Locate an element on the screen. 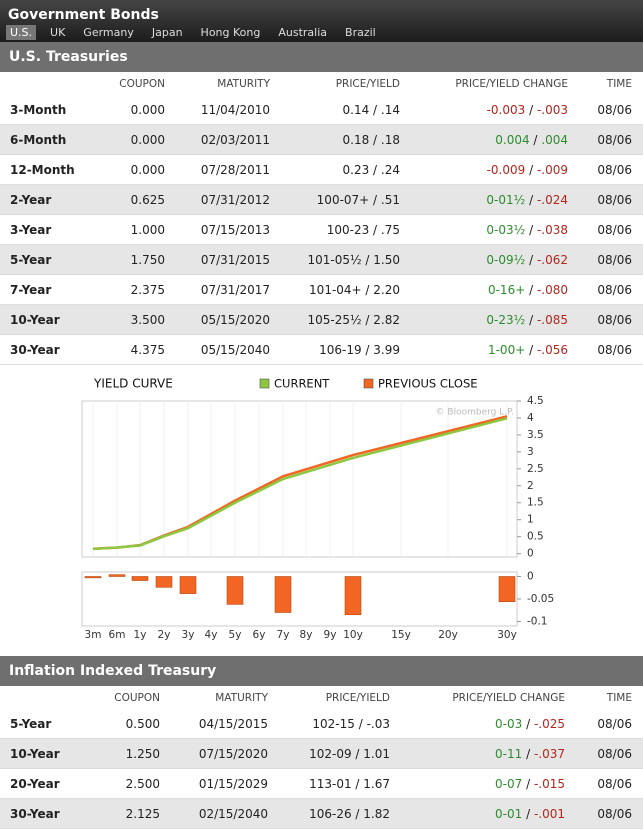 The image size is (643, 829). price-yield: 100-07+ / .51 is located at coordinates (358, 200).